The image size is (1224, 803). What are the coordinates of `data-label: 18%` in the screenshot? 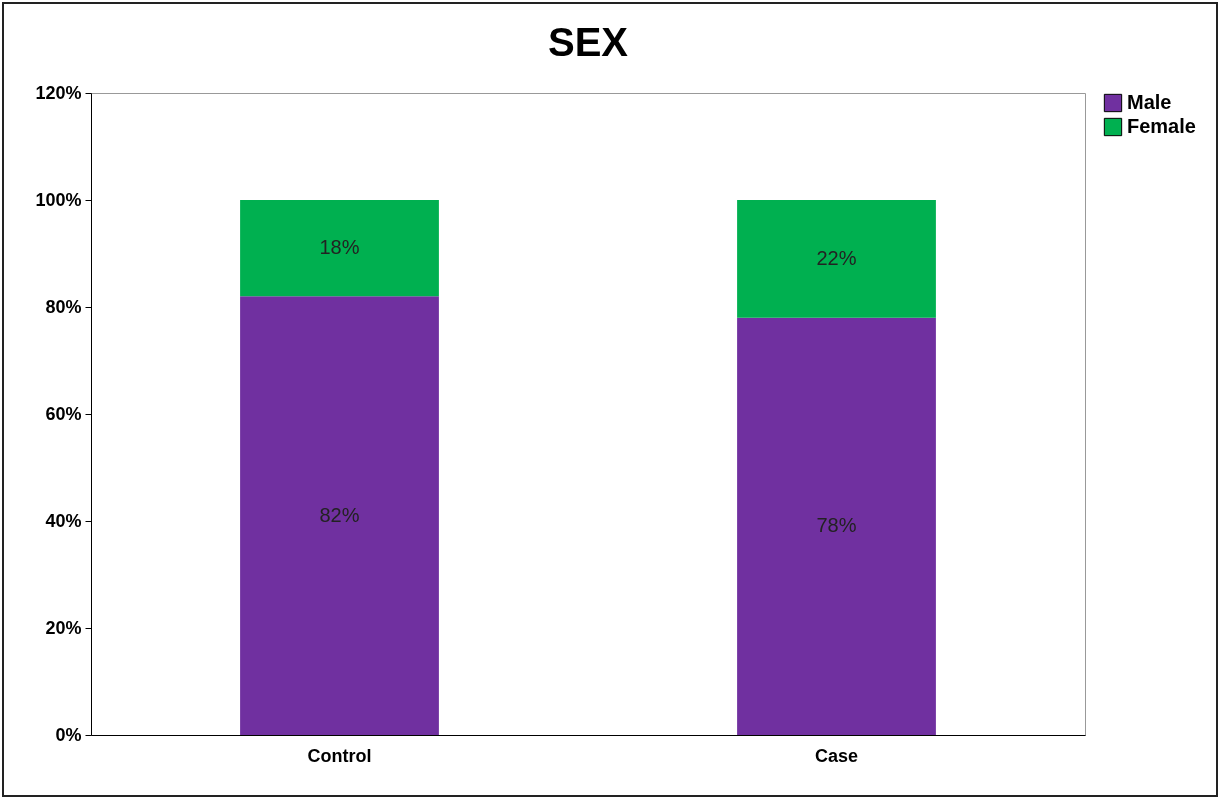 It's located at (339, 247).